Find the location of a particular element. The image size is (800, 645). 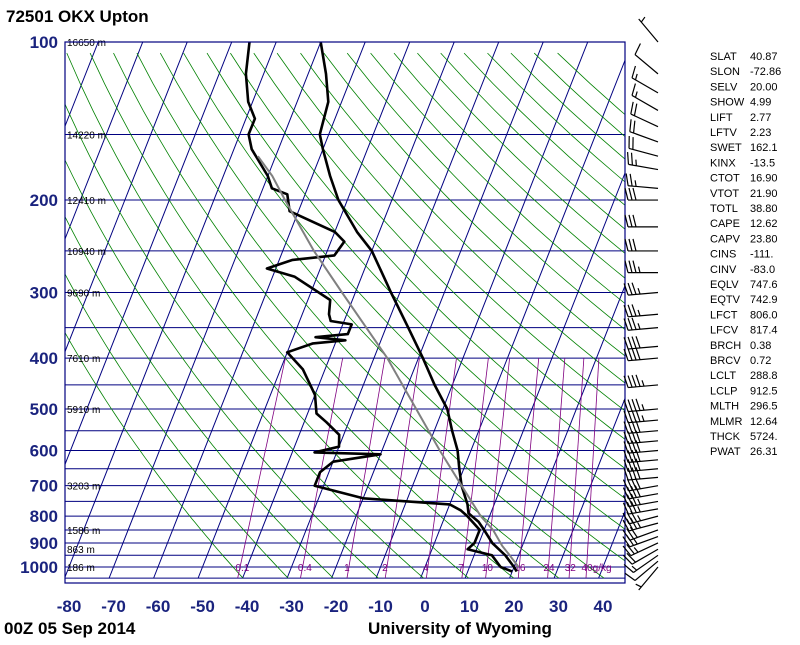

index-value: 288.8 is located at coordinates (764, 376).